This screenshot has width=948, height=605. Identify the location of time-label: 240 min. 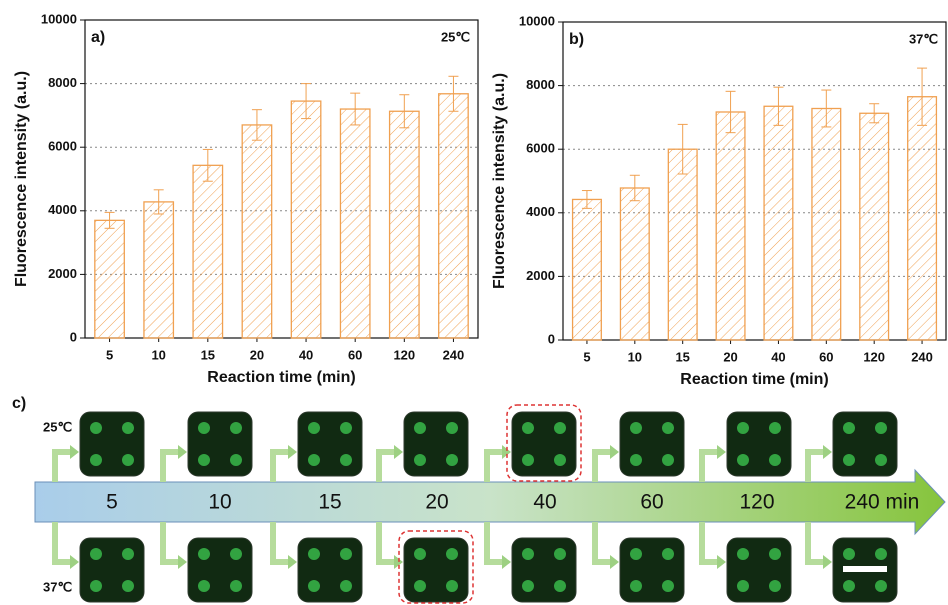
(882, 502).